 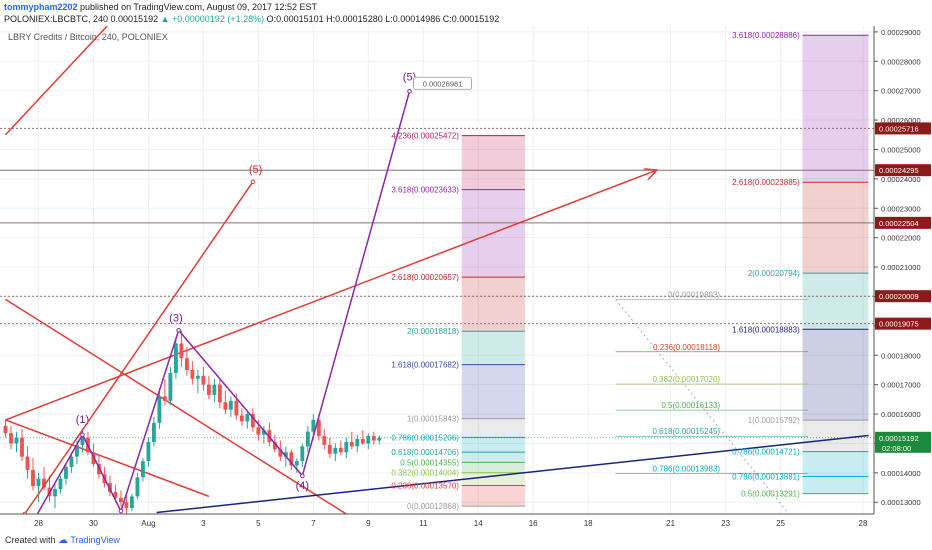 What do you see at coordinates (512, 474) in the screenshot?
I see `blue-support-line` at bounding box center [512, 474].